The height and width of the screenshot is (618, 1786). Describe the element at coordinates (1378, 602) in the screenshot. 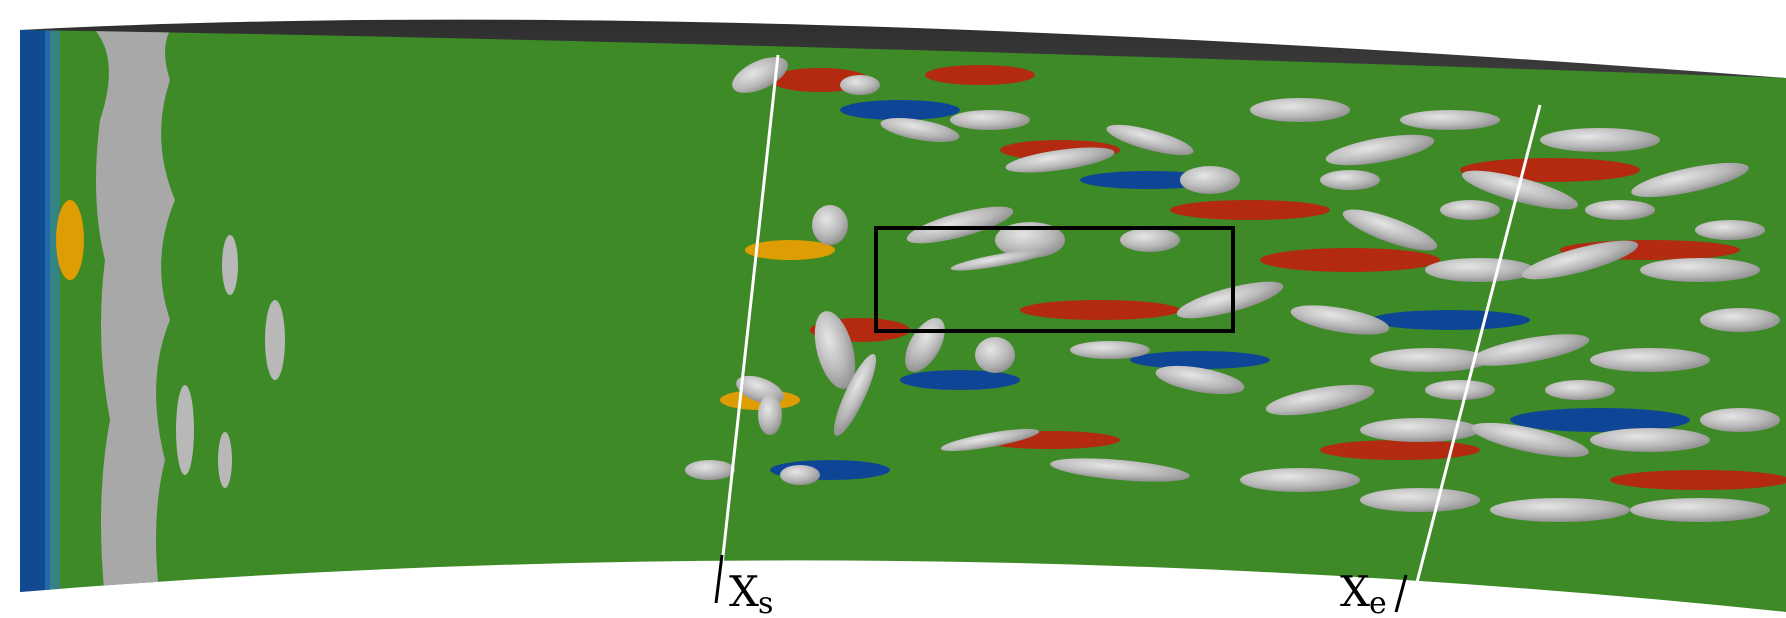

I see `svg-text: e` at that location.